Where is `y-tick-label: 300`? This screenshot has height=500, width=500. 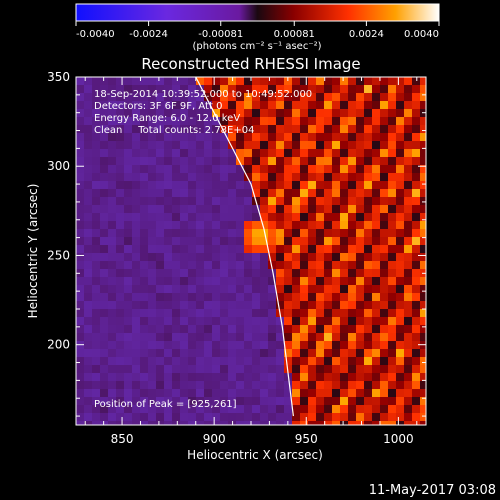
y-tick-label: 300 is located at coordinates (58, 166).